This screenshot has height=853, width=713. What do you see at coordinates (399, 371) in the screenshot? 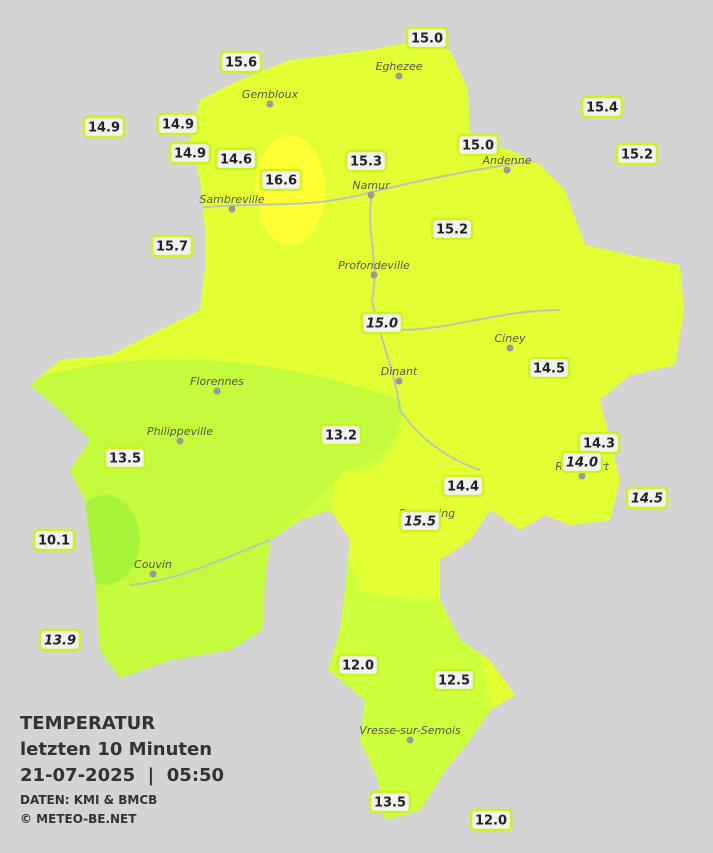
I see `town-name: Dinant` at bounding box center [399, 371].